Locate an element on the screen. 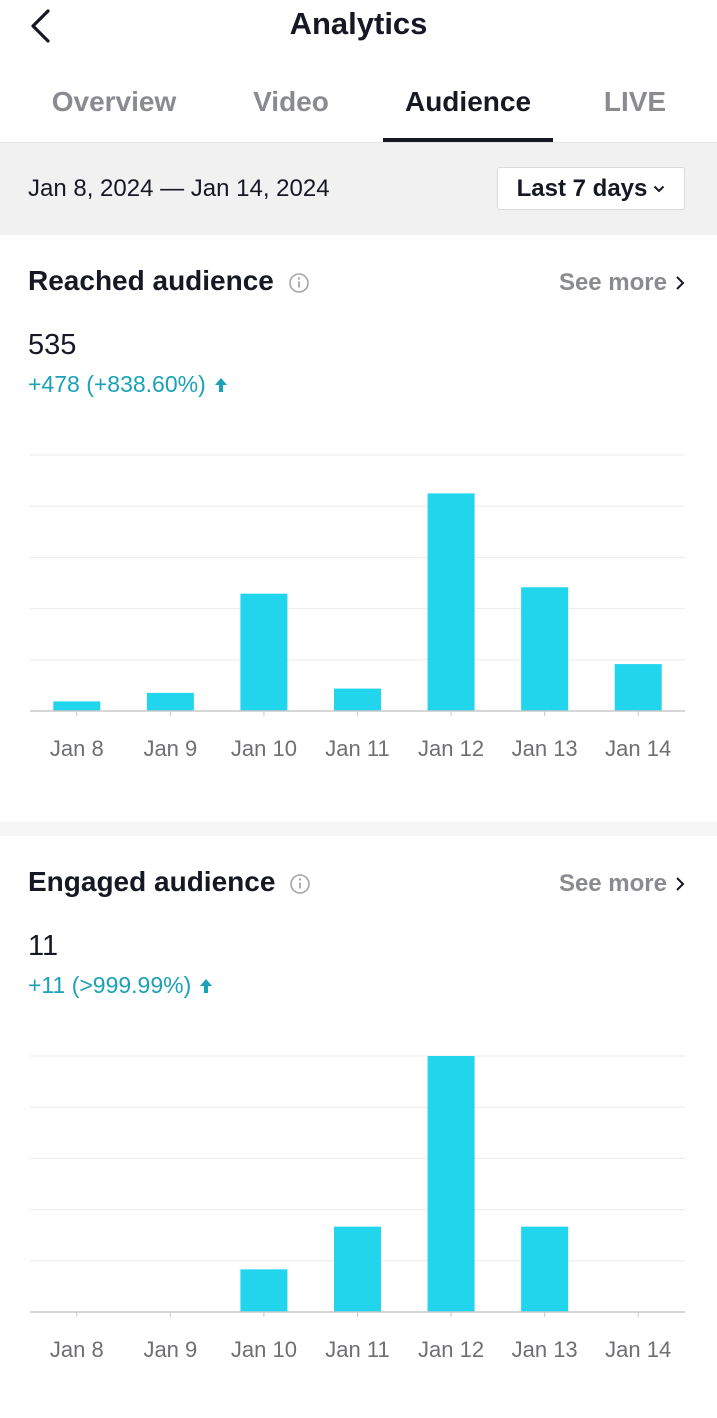 Image resolution: width=717 pixels, height=1418 pixels. engaged-audience-value: 11 is located at coordinates (43, 946).